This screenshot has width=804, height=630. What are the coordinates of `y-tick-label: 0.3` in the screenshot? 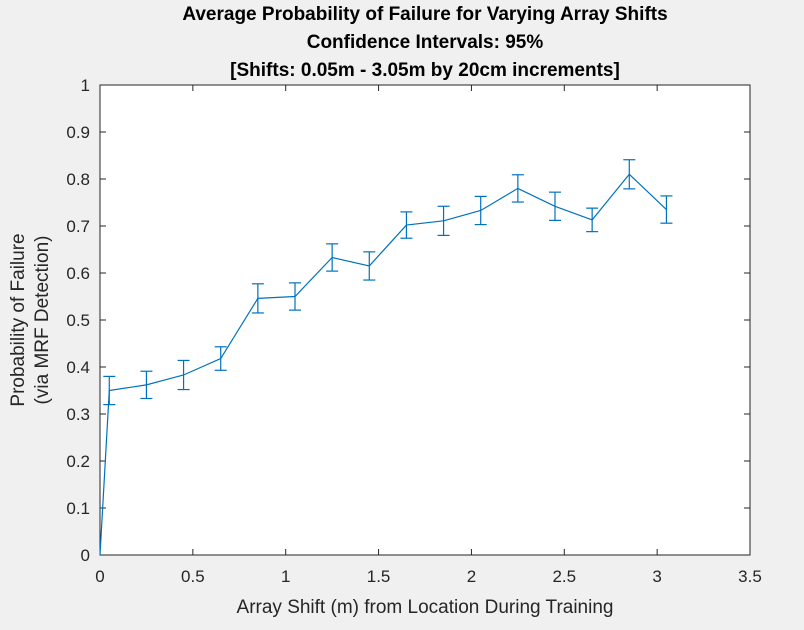 It's located at (78, 414).